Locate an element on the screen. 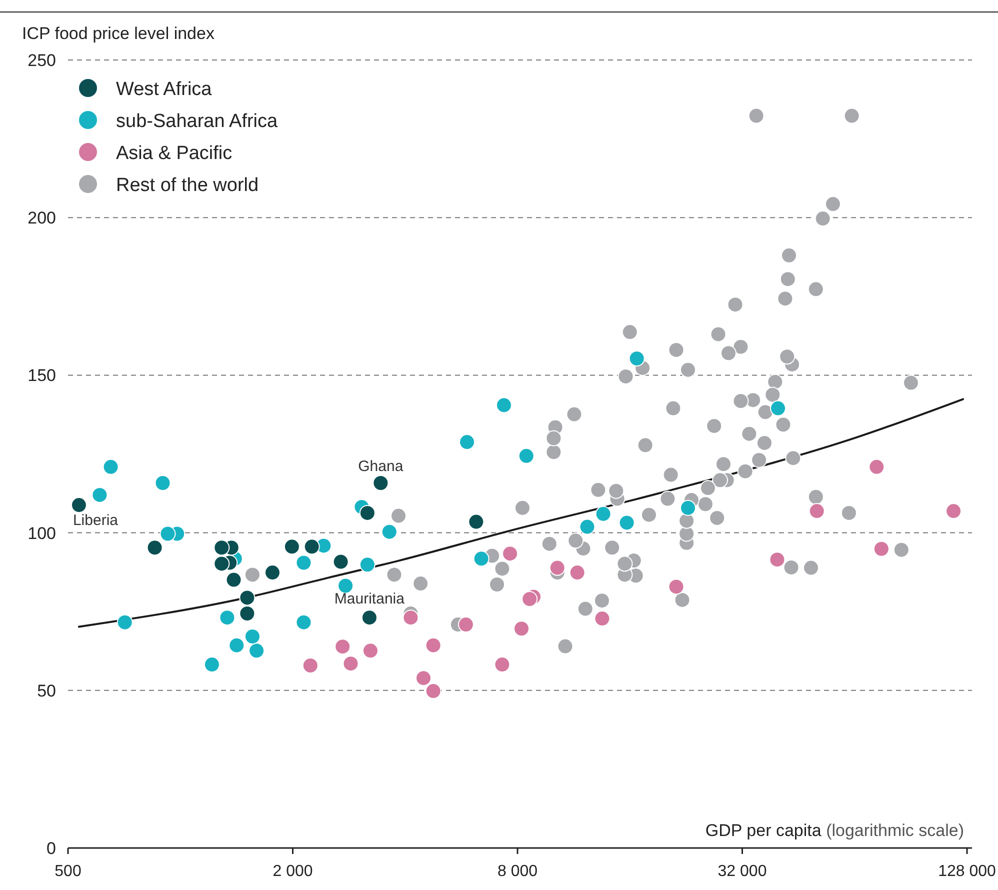 The image size is (998, 890). x-axis-title: GDP per capita (logarithmic scale) is located at coordinates (834, 830).